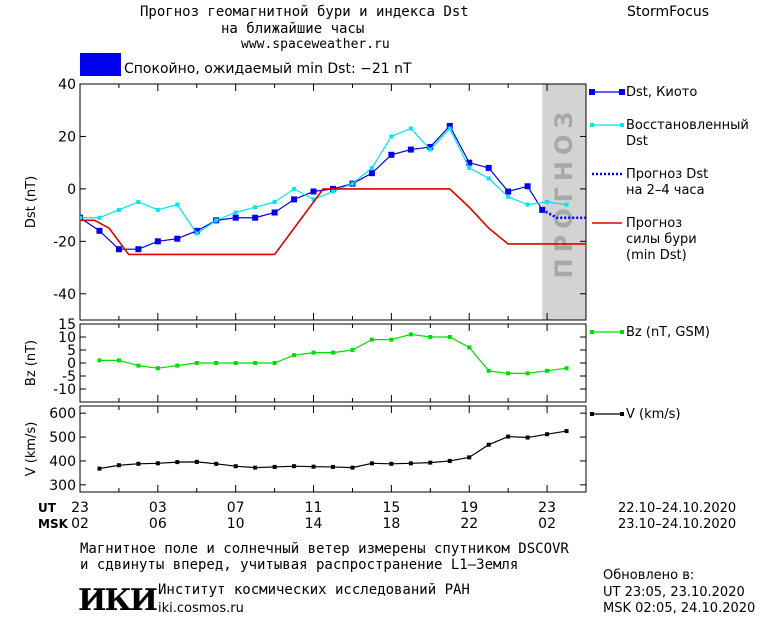 This screenshot has width=760, height=620. Describe the element at coordinates (64, 390) in the screenshot. I see `y-tick-label: -10` at that location.